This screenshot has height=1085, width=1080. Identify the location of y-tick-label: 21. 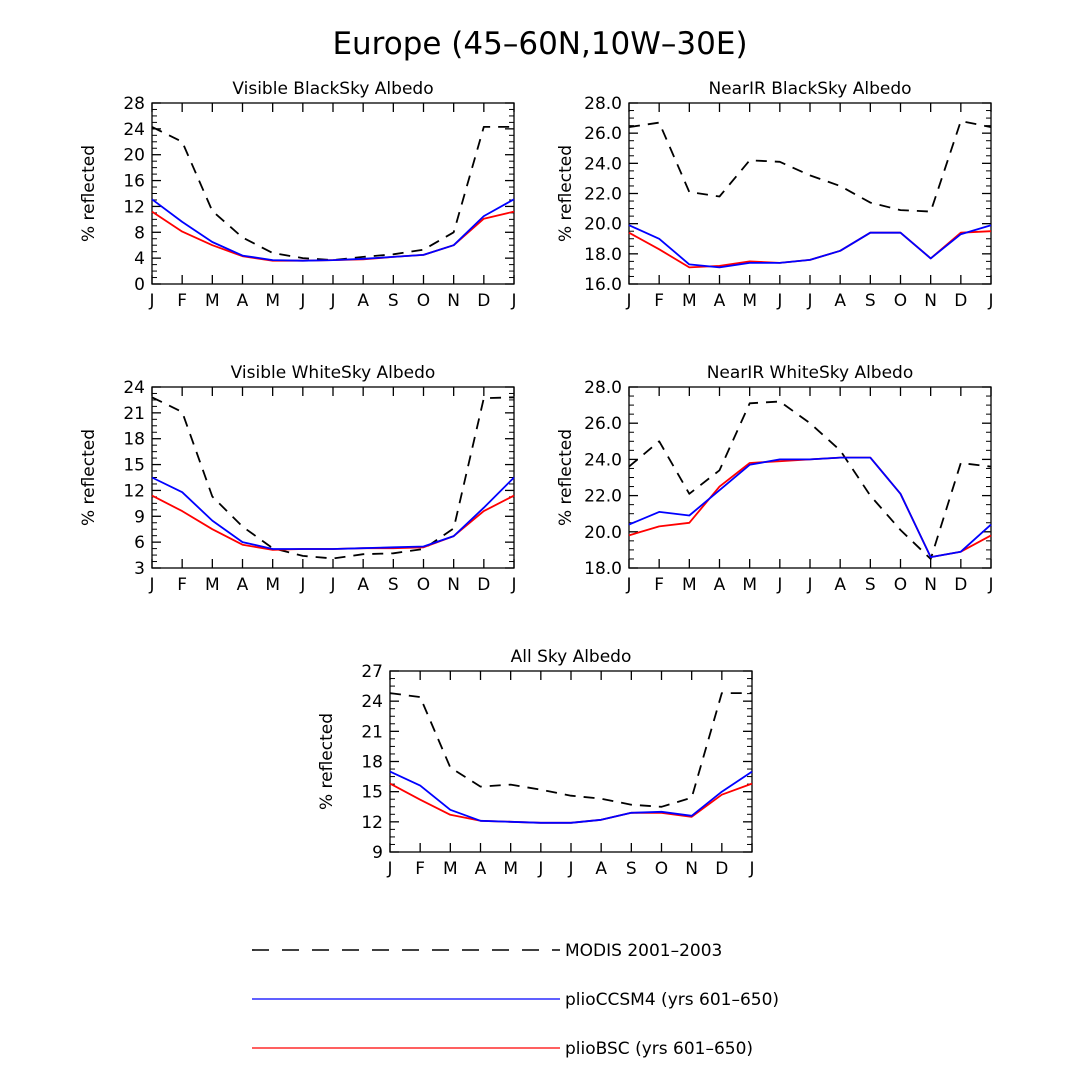
(372, 732).